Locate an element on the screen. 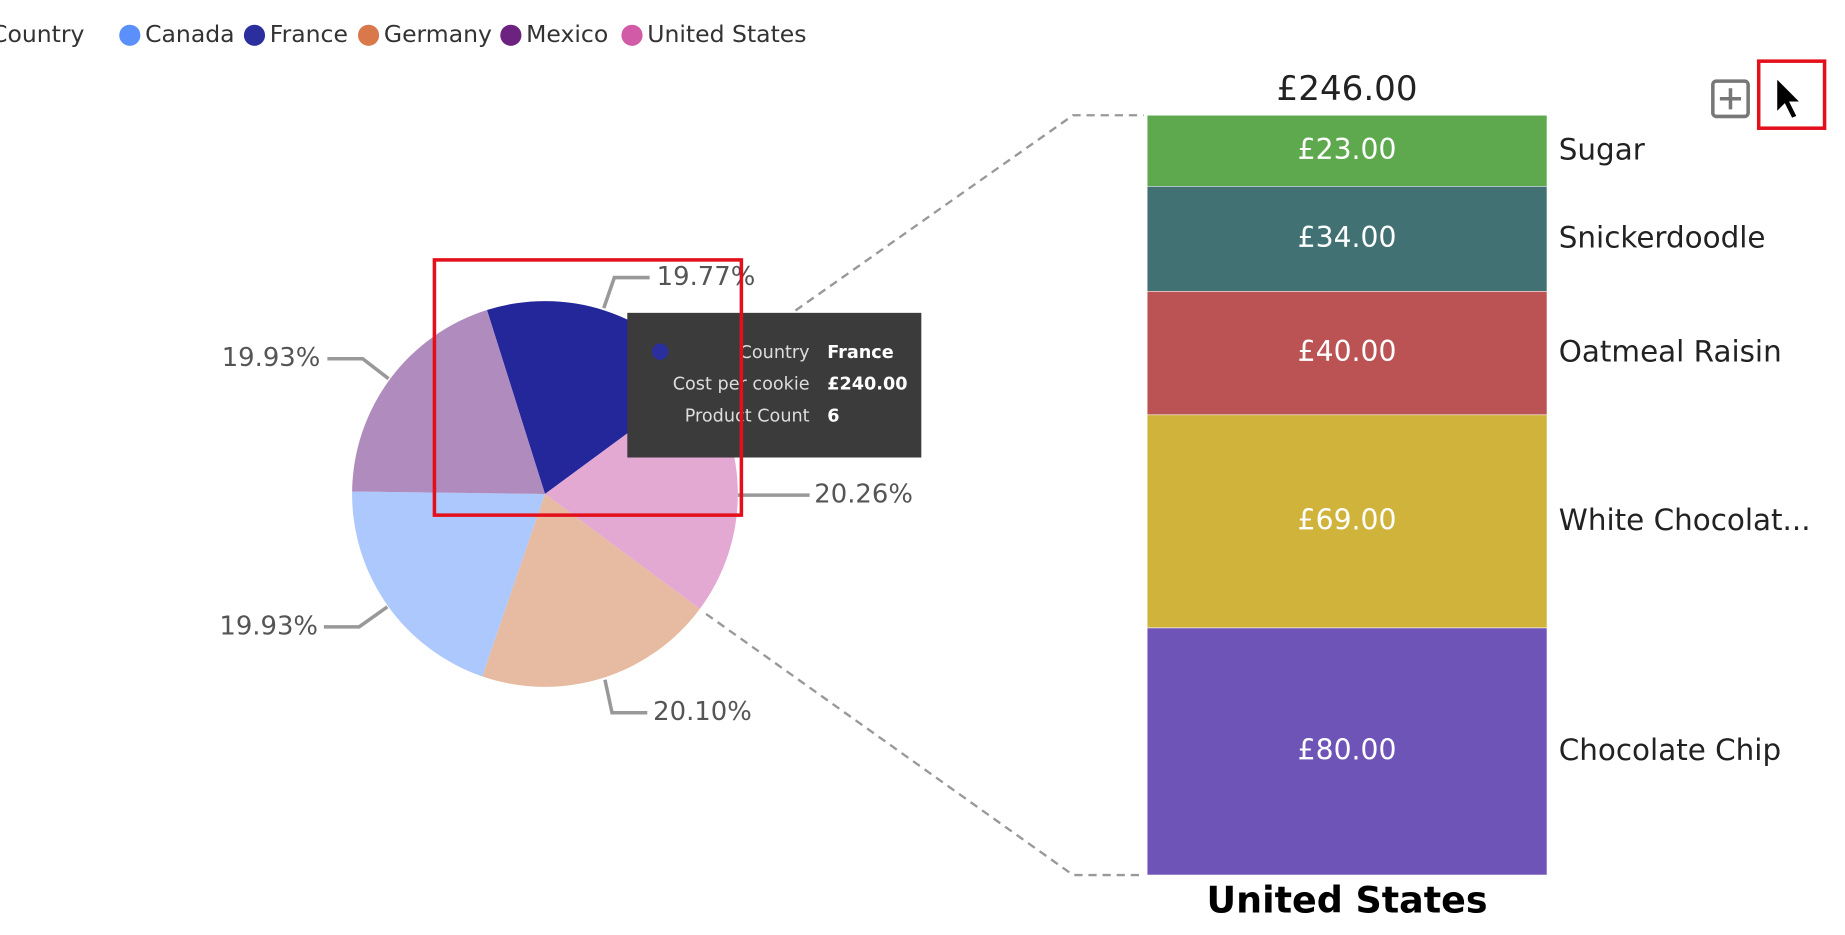 The width and height of the screenshot is (1845, 935). focus-icon-plus is located at coordinates (1730, 99).